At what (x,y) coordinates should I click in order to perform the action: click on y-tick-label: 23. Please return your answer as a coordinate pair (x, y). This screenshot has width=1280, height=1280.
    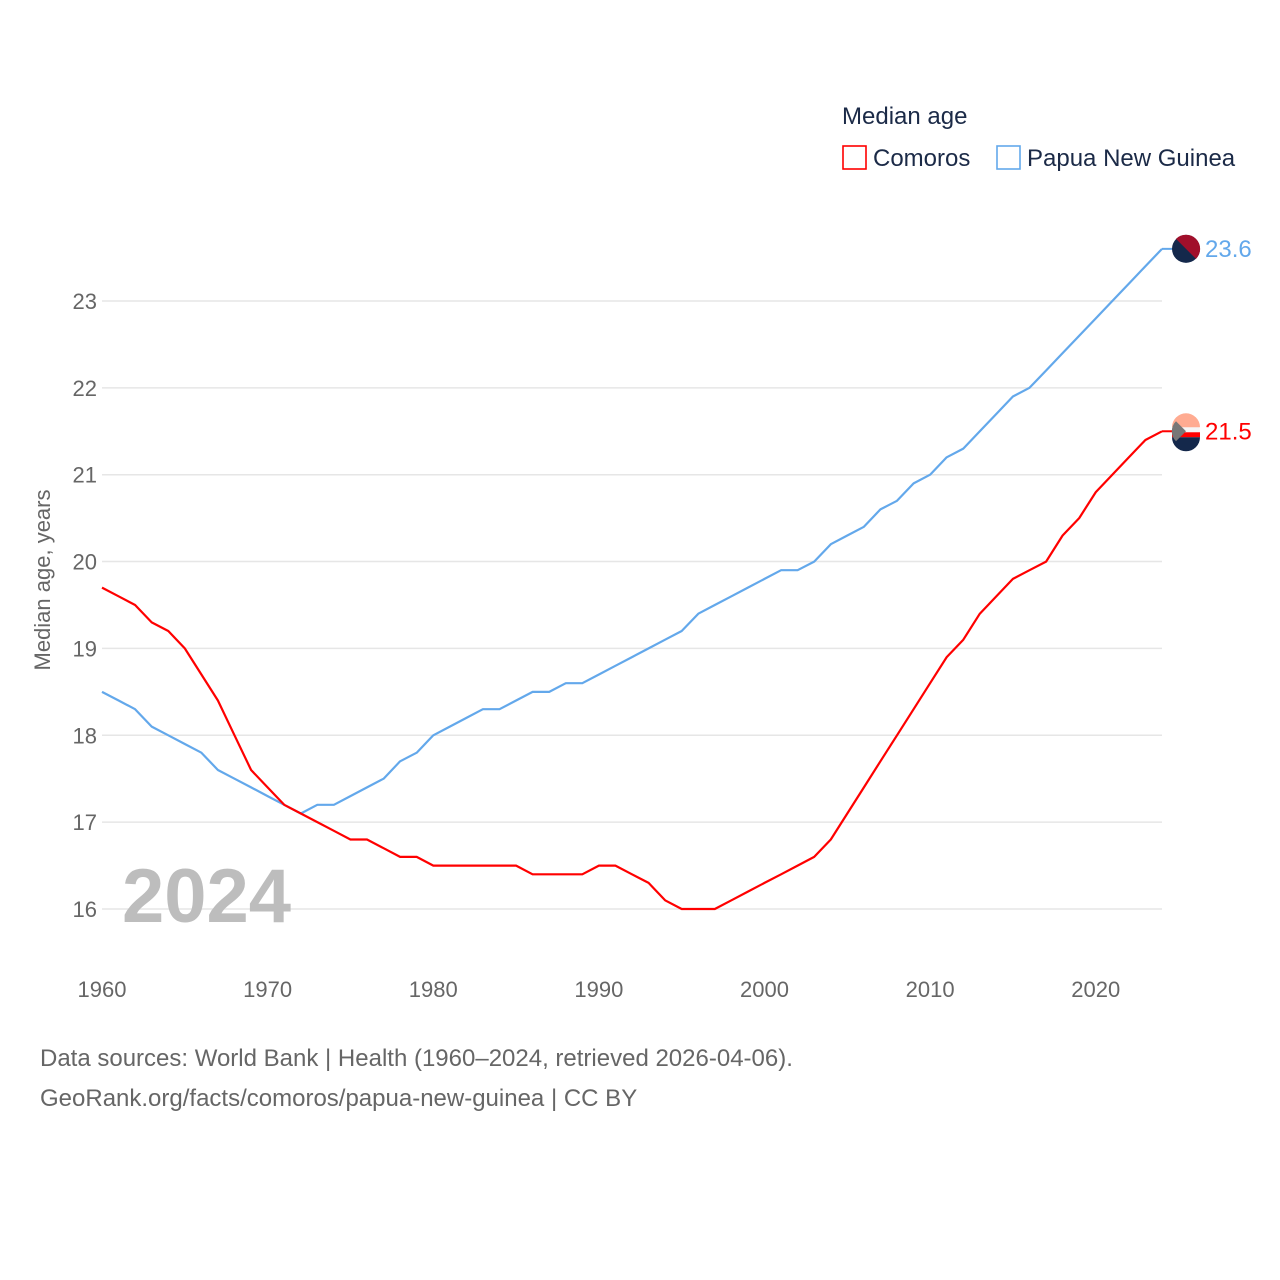
    Looking at the image, I should click on (85, 301).